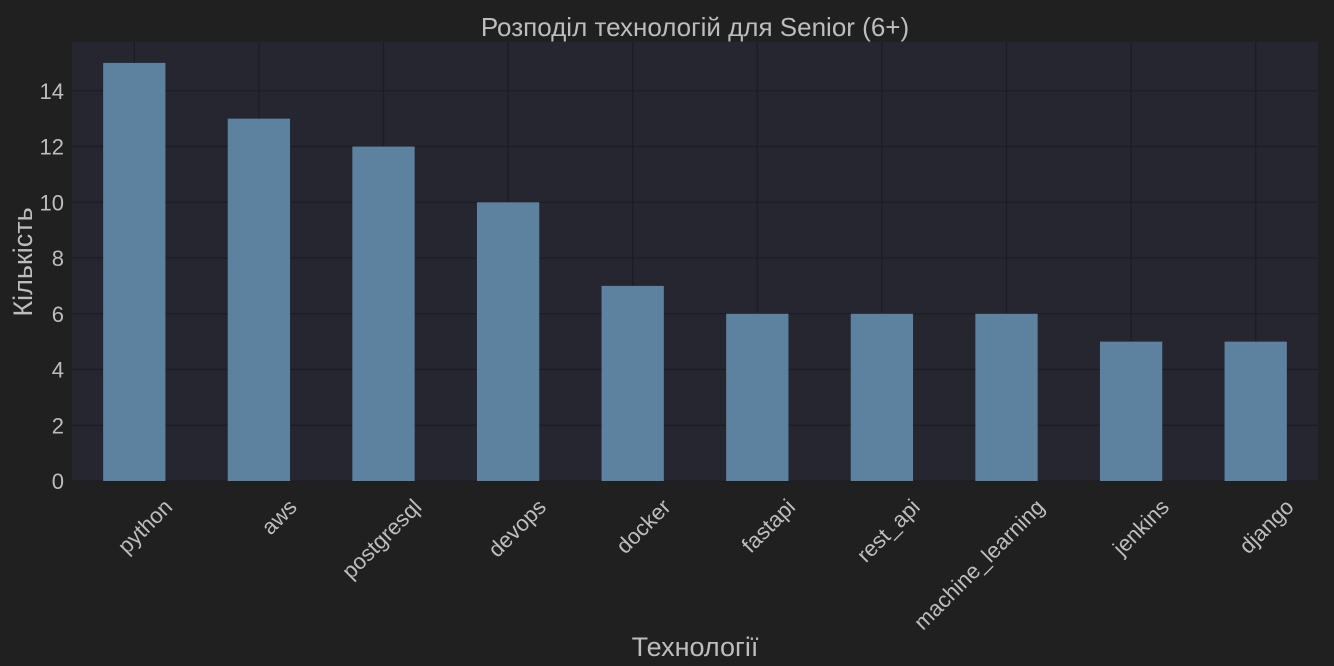 This screenshot has width=1334, height=666. Describe the element at coordinates (52, 202) in the screenshot. I see `y-tick-label: 10` at that location.